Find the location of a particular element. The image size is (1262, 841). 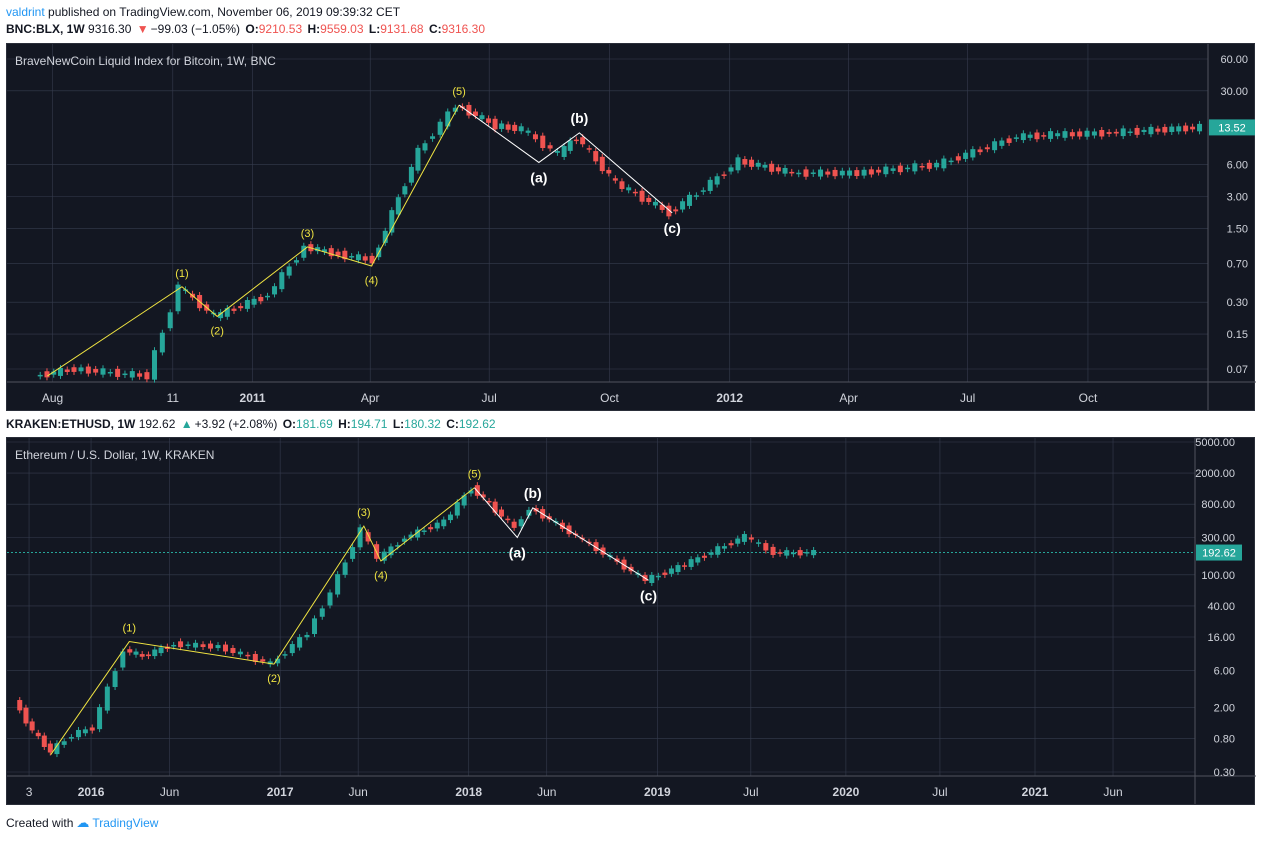

x-tick-label: 11 is located at coordinates (173, 398).